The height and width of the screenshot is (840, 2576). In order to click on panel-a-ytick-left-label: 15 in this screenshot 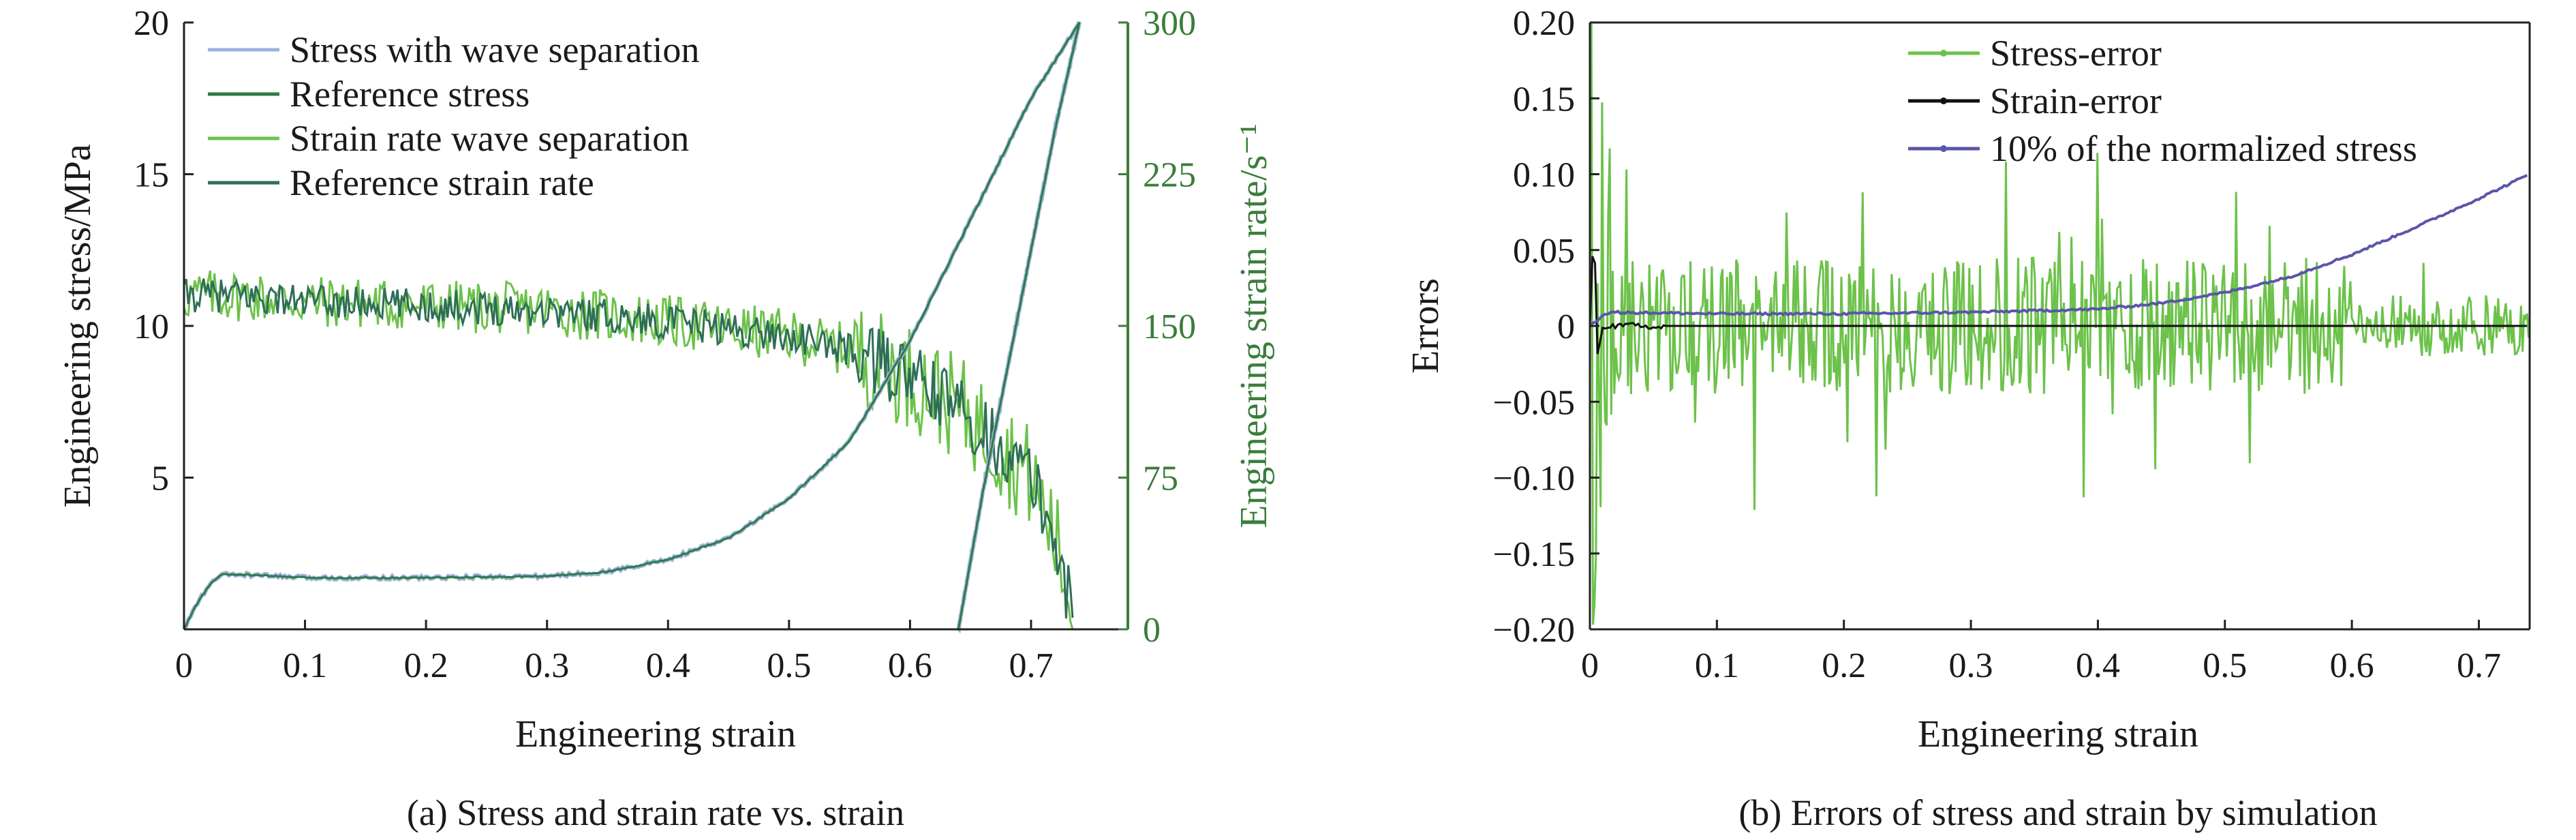, I will do `click(151, 175)`.